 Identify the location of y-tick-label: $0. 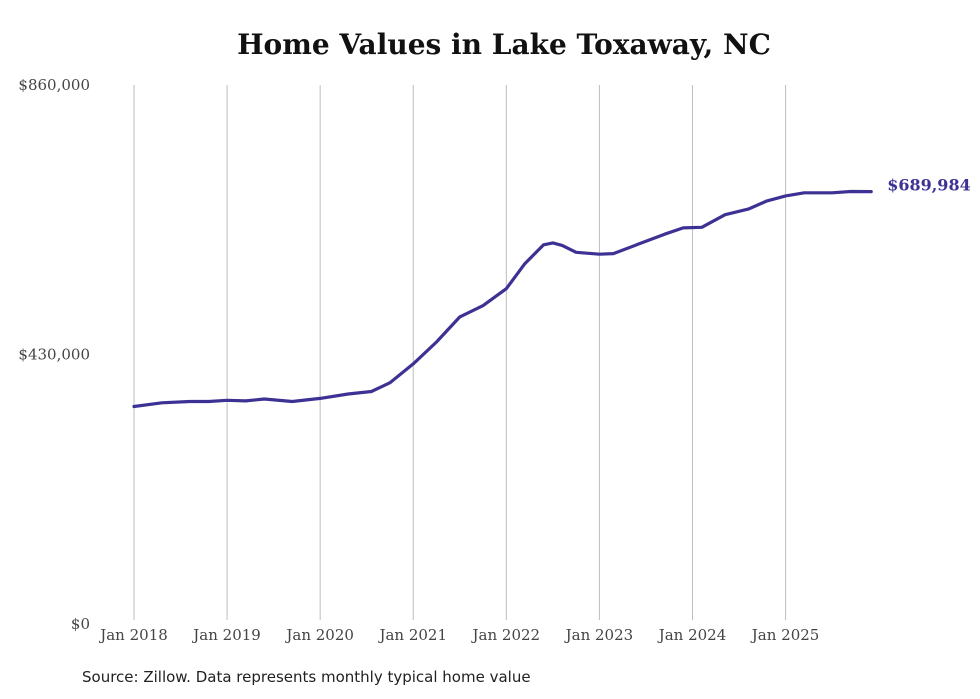
(80, 624).